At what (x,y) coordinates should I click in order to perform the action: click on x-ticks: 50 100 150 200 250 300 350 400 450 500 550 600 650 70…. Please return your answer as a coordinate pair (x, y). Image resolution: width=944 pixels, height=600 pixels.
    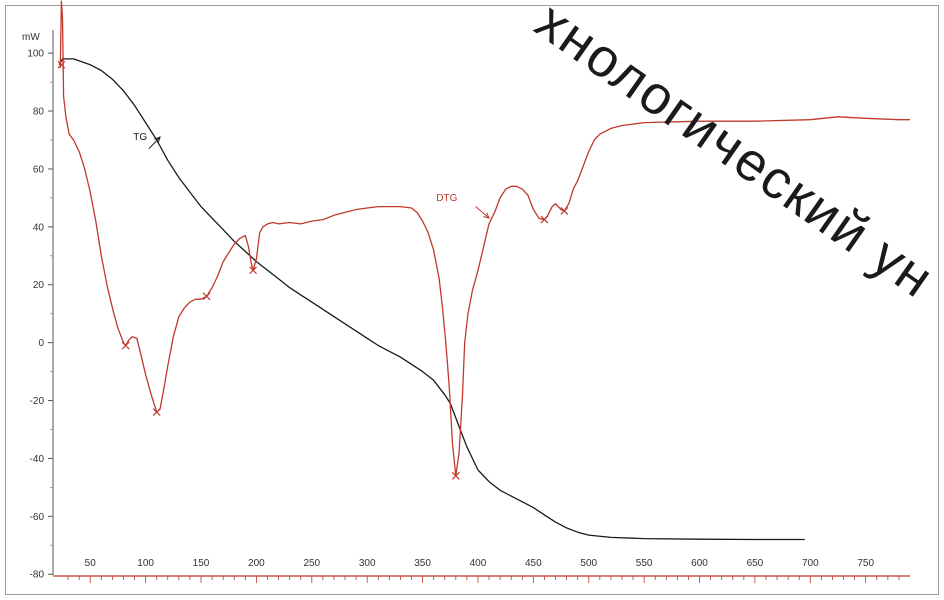
    Looking at the image, I should click on (483, 570).